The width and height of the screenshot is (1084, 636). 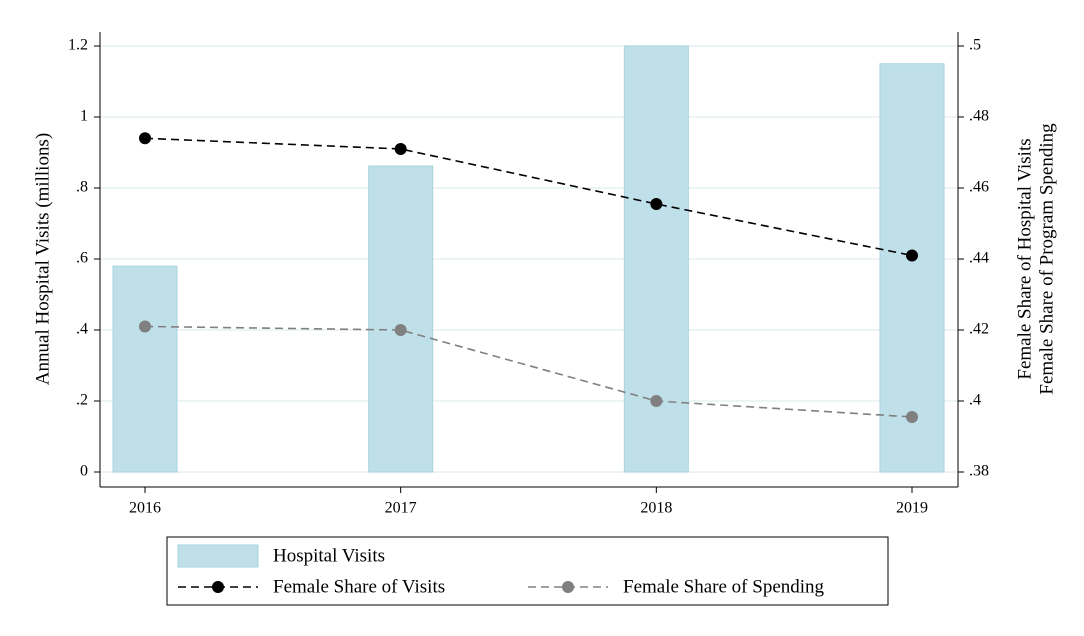 What do you see at coordinates (724, 586) in the screenshot?
I see `legend-label: Female Share of Spending` at bounding box center [724, 586].